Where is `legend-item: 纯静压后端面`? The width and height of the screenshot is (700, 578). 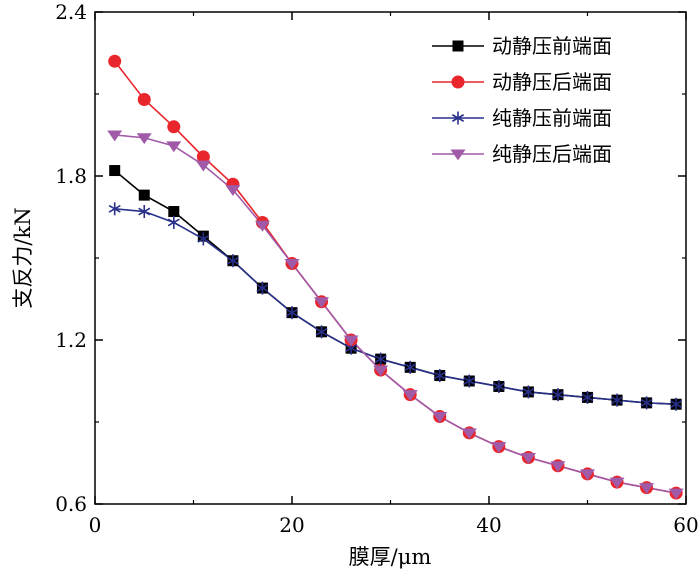 legend-item: 纯静压后端面 is located at coordinates (522, 154).